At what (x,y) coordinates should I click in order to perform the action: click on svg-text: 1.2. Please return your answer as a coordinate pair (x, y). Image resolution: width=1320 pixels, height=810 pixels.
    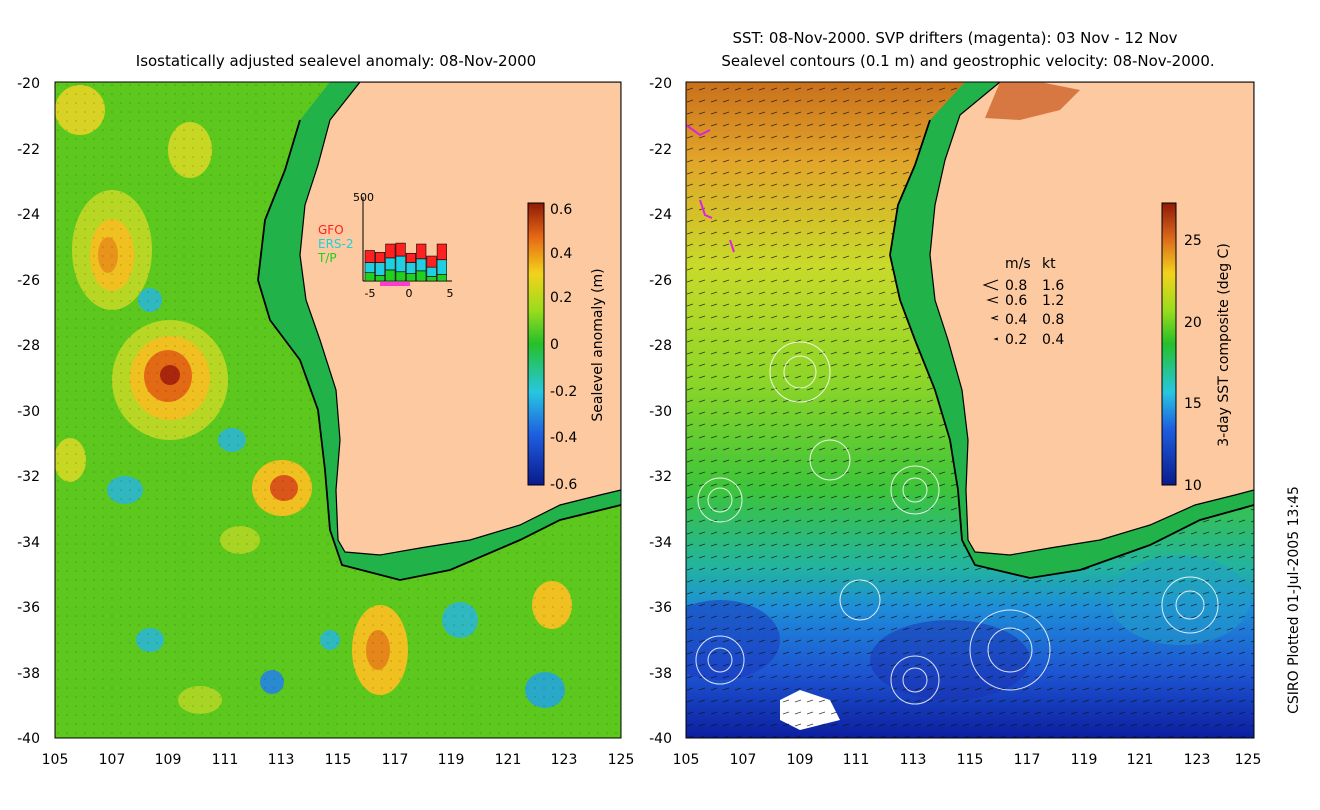
    Looking at the image, I should click on (1053, 301).